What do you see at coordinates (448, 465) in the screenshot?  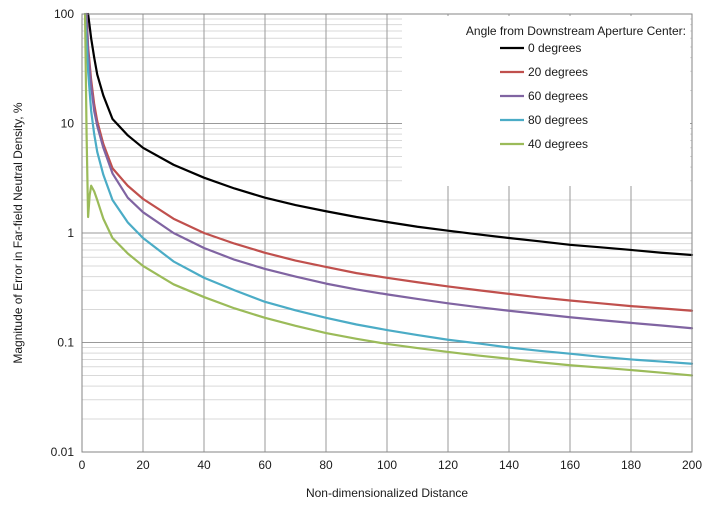 I see `x-tick-label: 120` at bounding box center [448, 465].